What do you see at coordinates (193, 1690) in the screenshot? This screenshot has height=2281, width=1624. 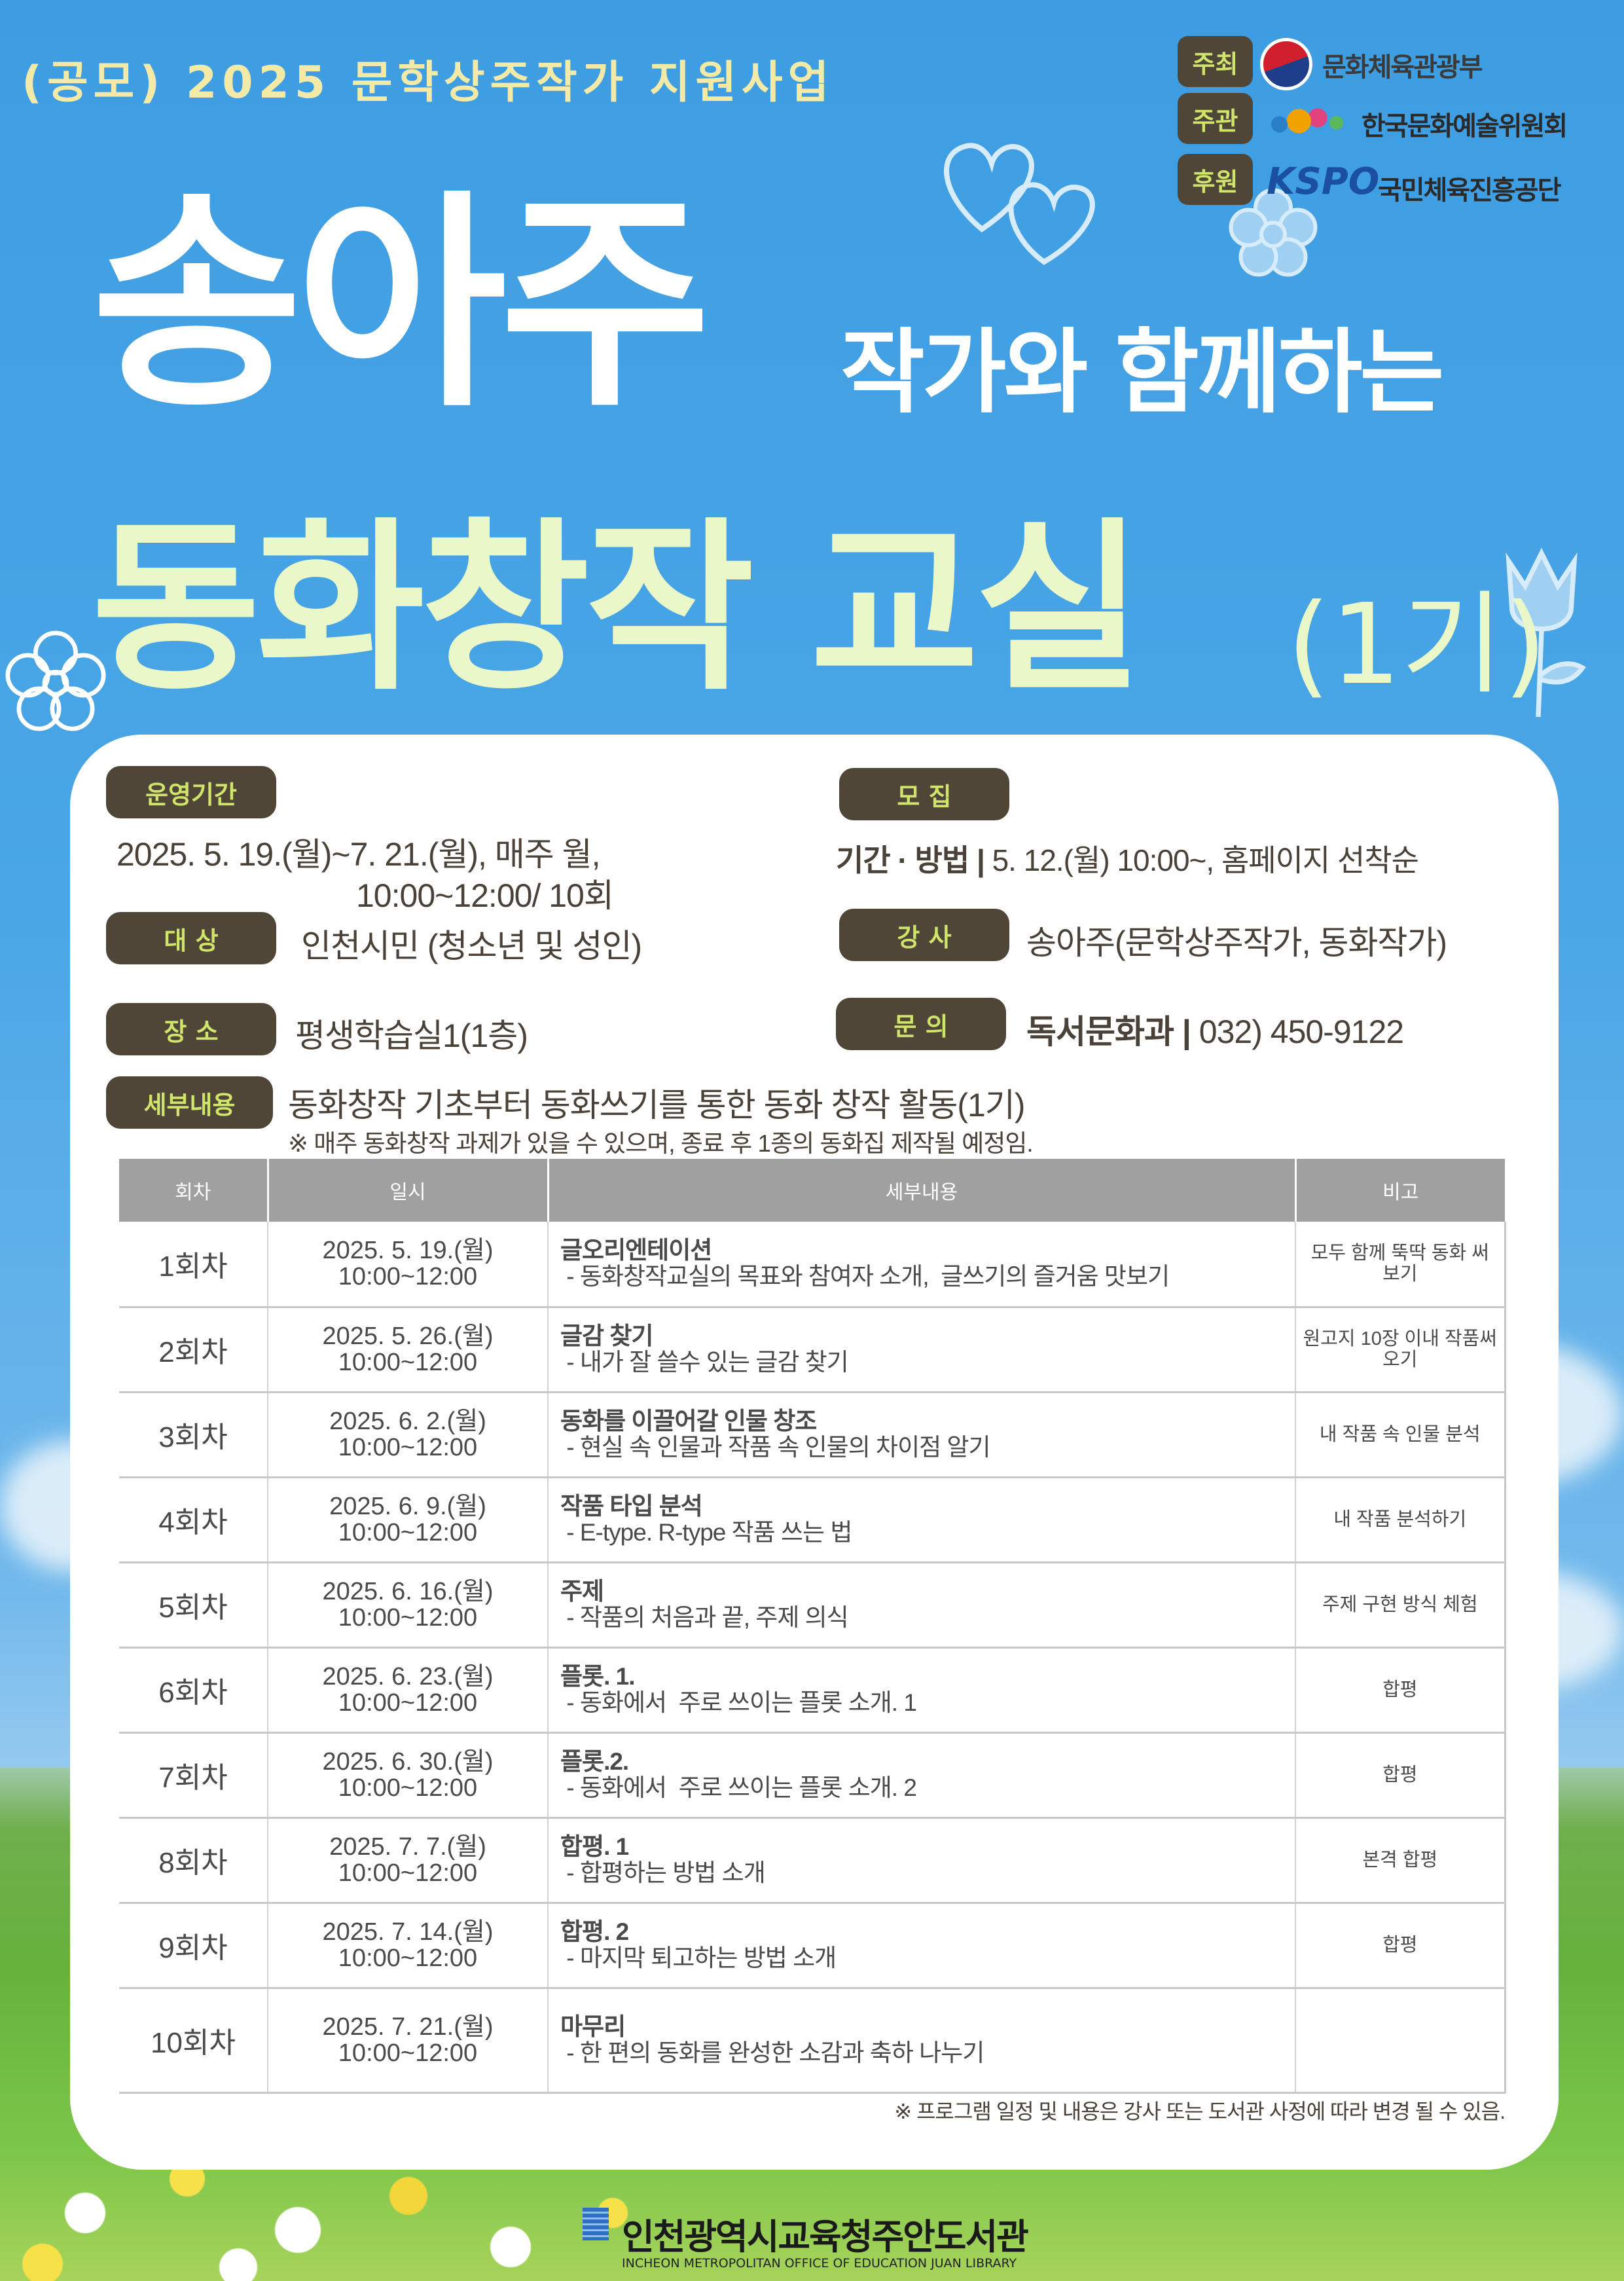 I see `round-cell: 6회차` at bounding box center [193, 1690].